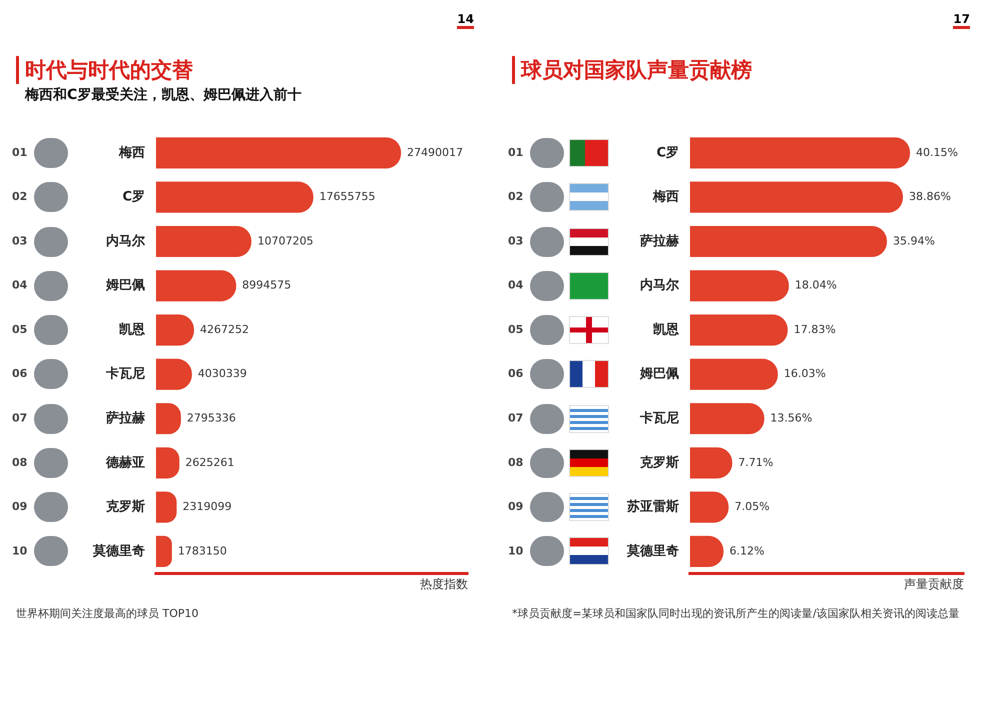  I want to click on chart-subtitle: 梅西和C罗最受关注，凯恩、姆巴佩进入前十, so click(163, 95).